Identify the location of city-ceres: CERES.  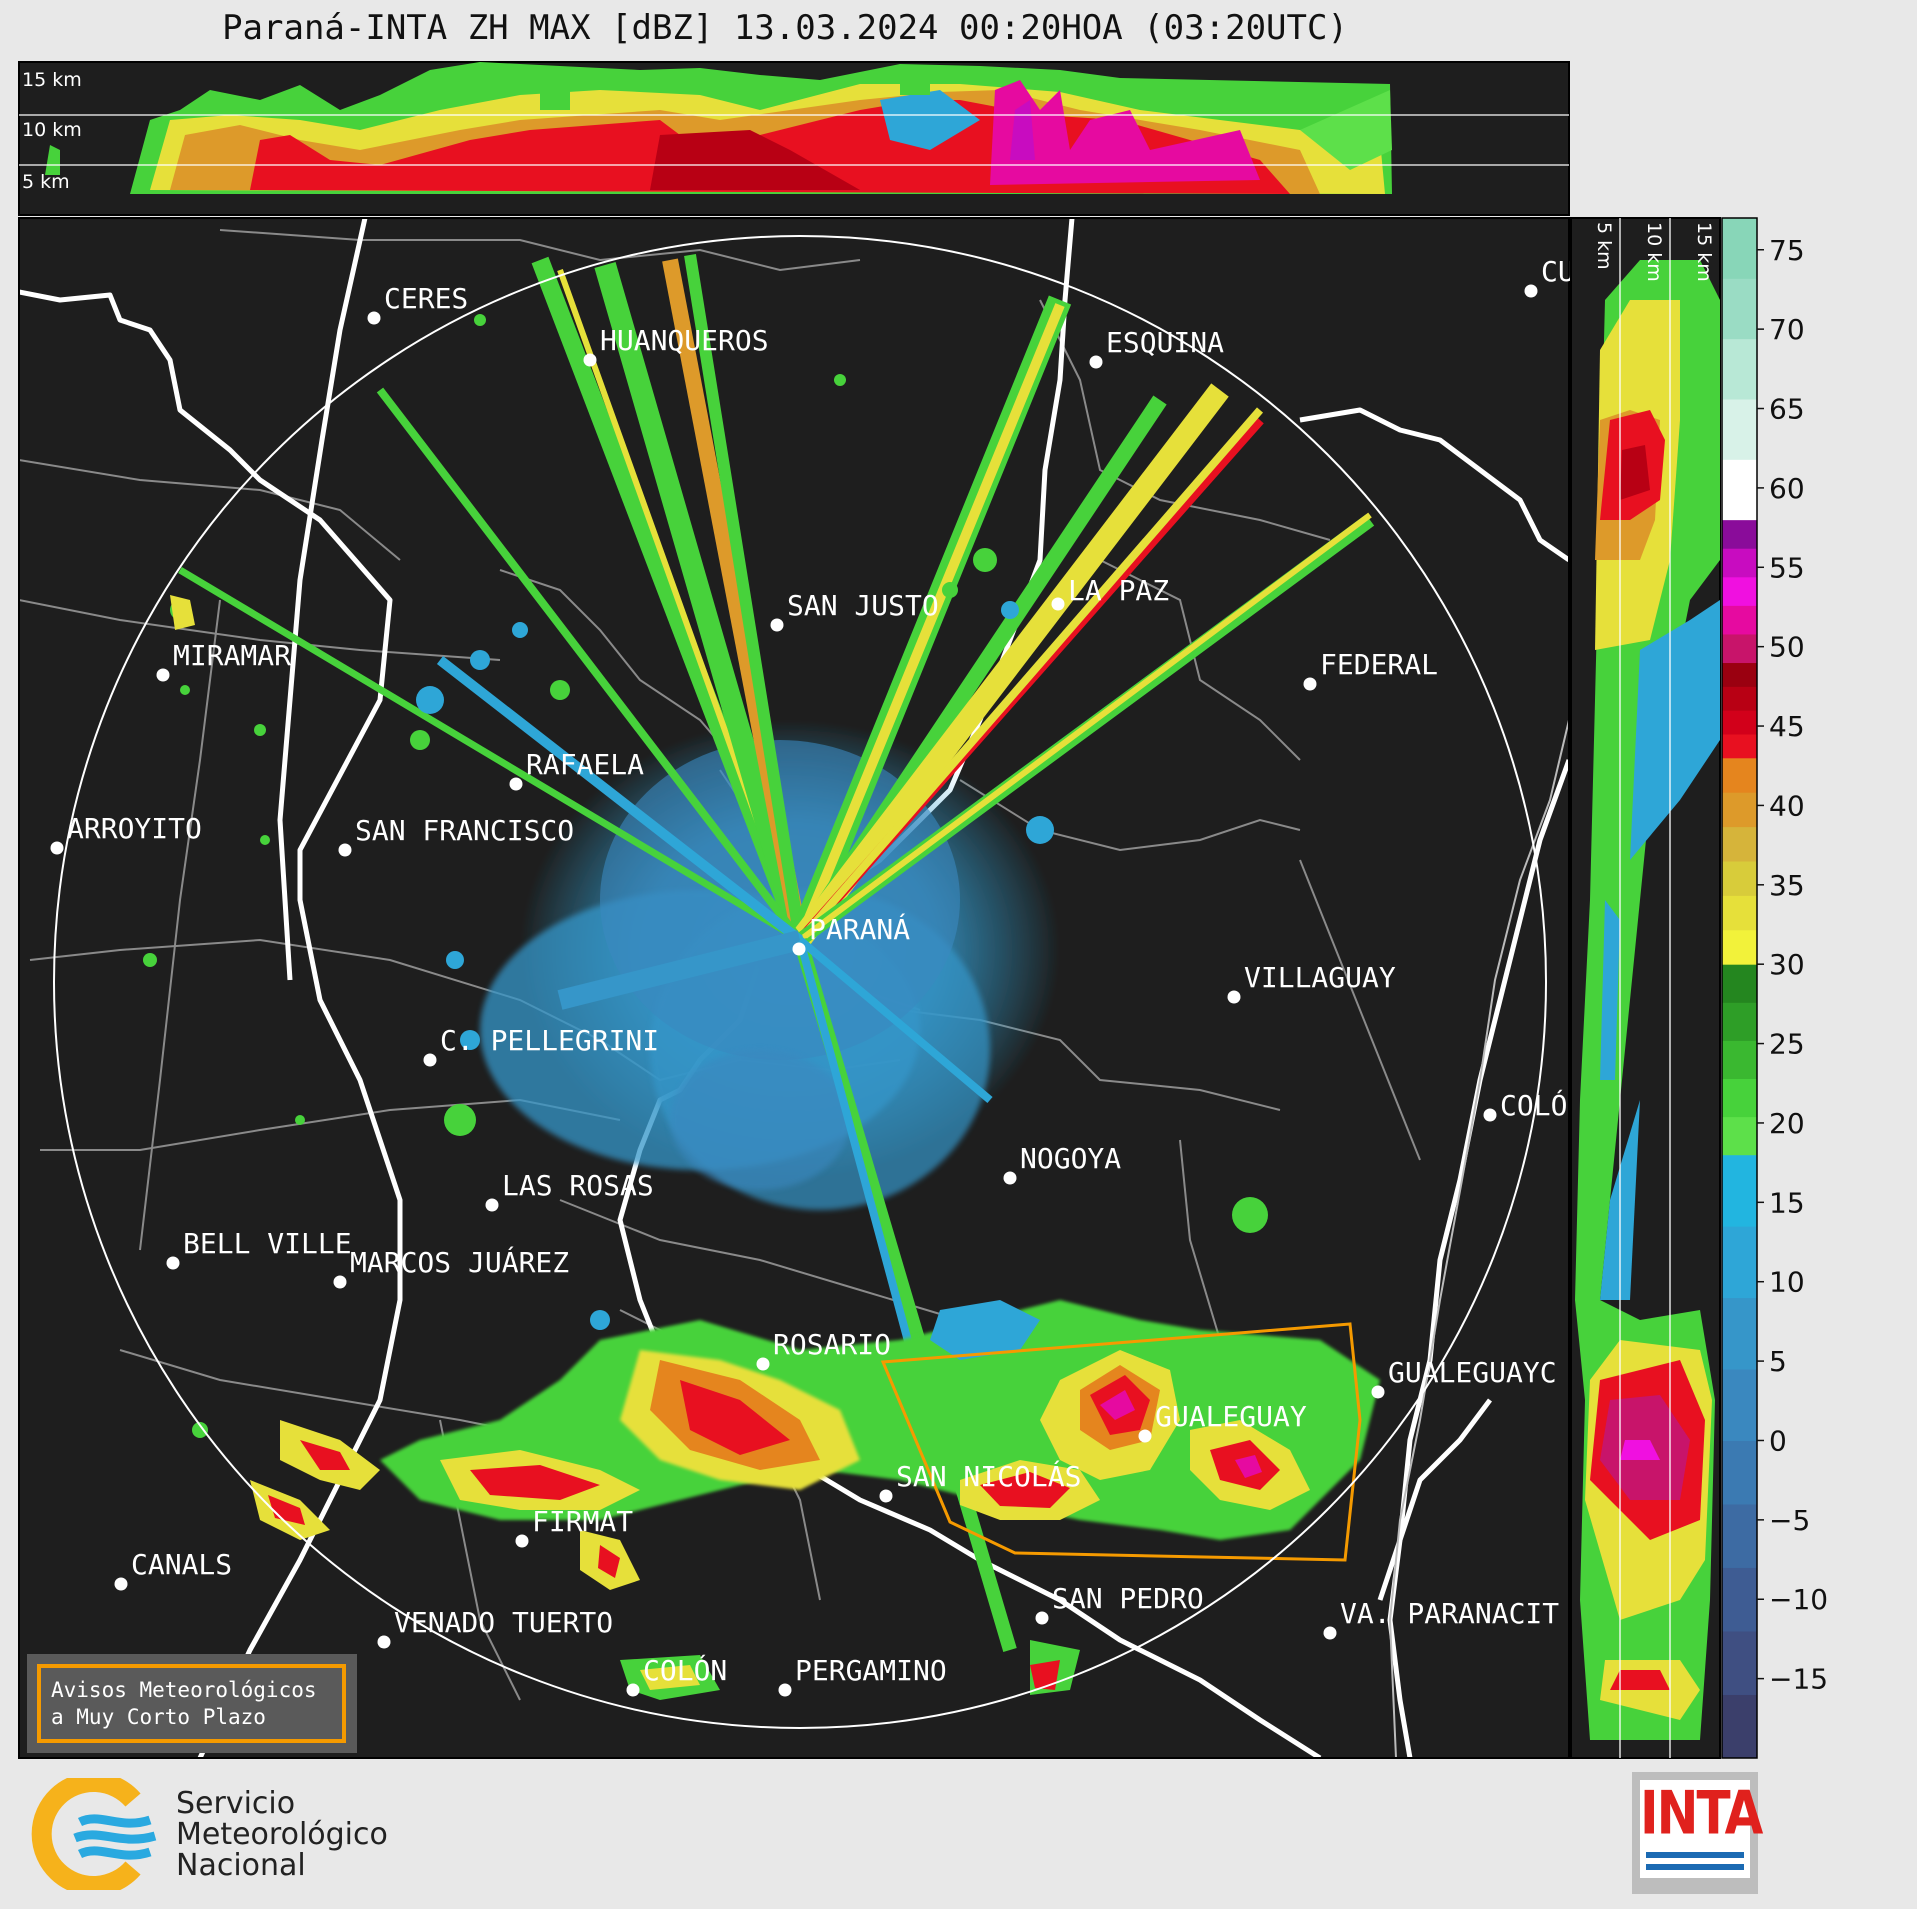
(417, 303).